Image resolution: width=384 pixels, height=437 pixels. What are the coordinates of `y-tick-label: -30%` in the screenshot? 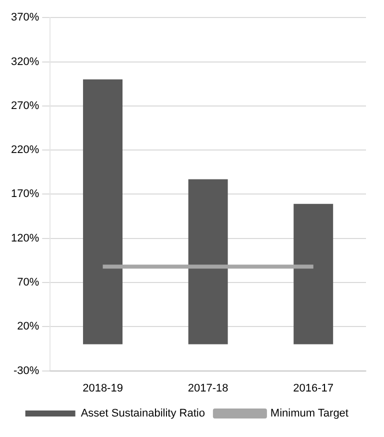 It's located at (26, 370).